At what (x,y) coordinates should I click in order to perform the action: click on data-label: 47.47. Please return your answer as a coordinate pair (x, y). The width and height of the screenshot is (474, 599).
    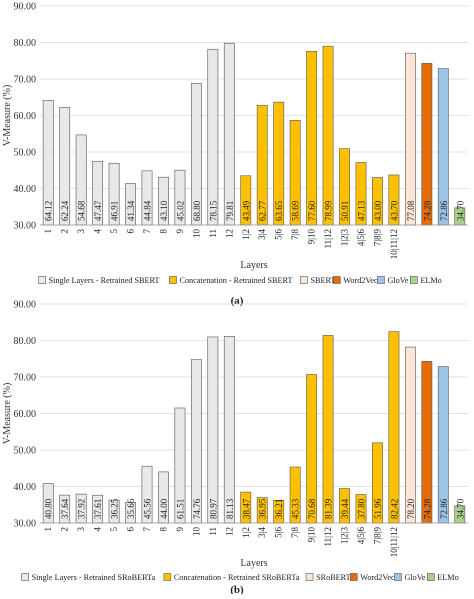
    Looking at the image, I should click on (98, 210).